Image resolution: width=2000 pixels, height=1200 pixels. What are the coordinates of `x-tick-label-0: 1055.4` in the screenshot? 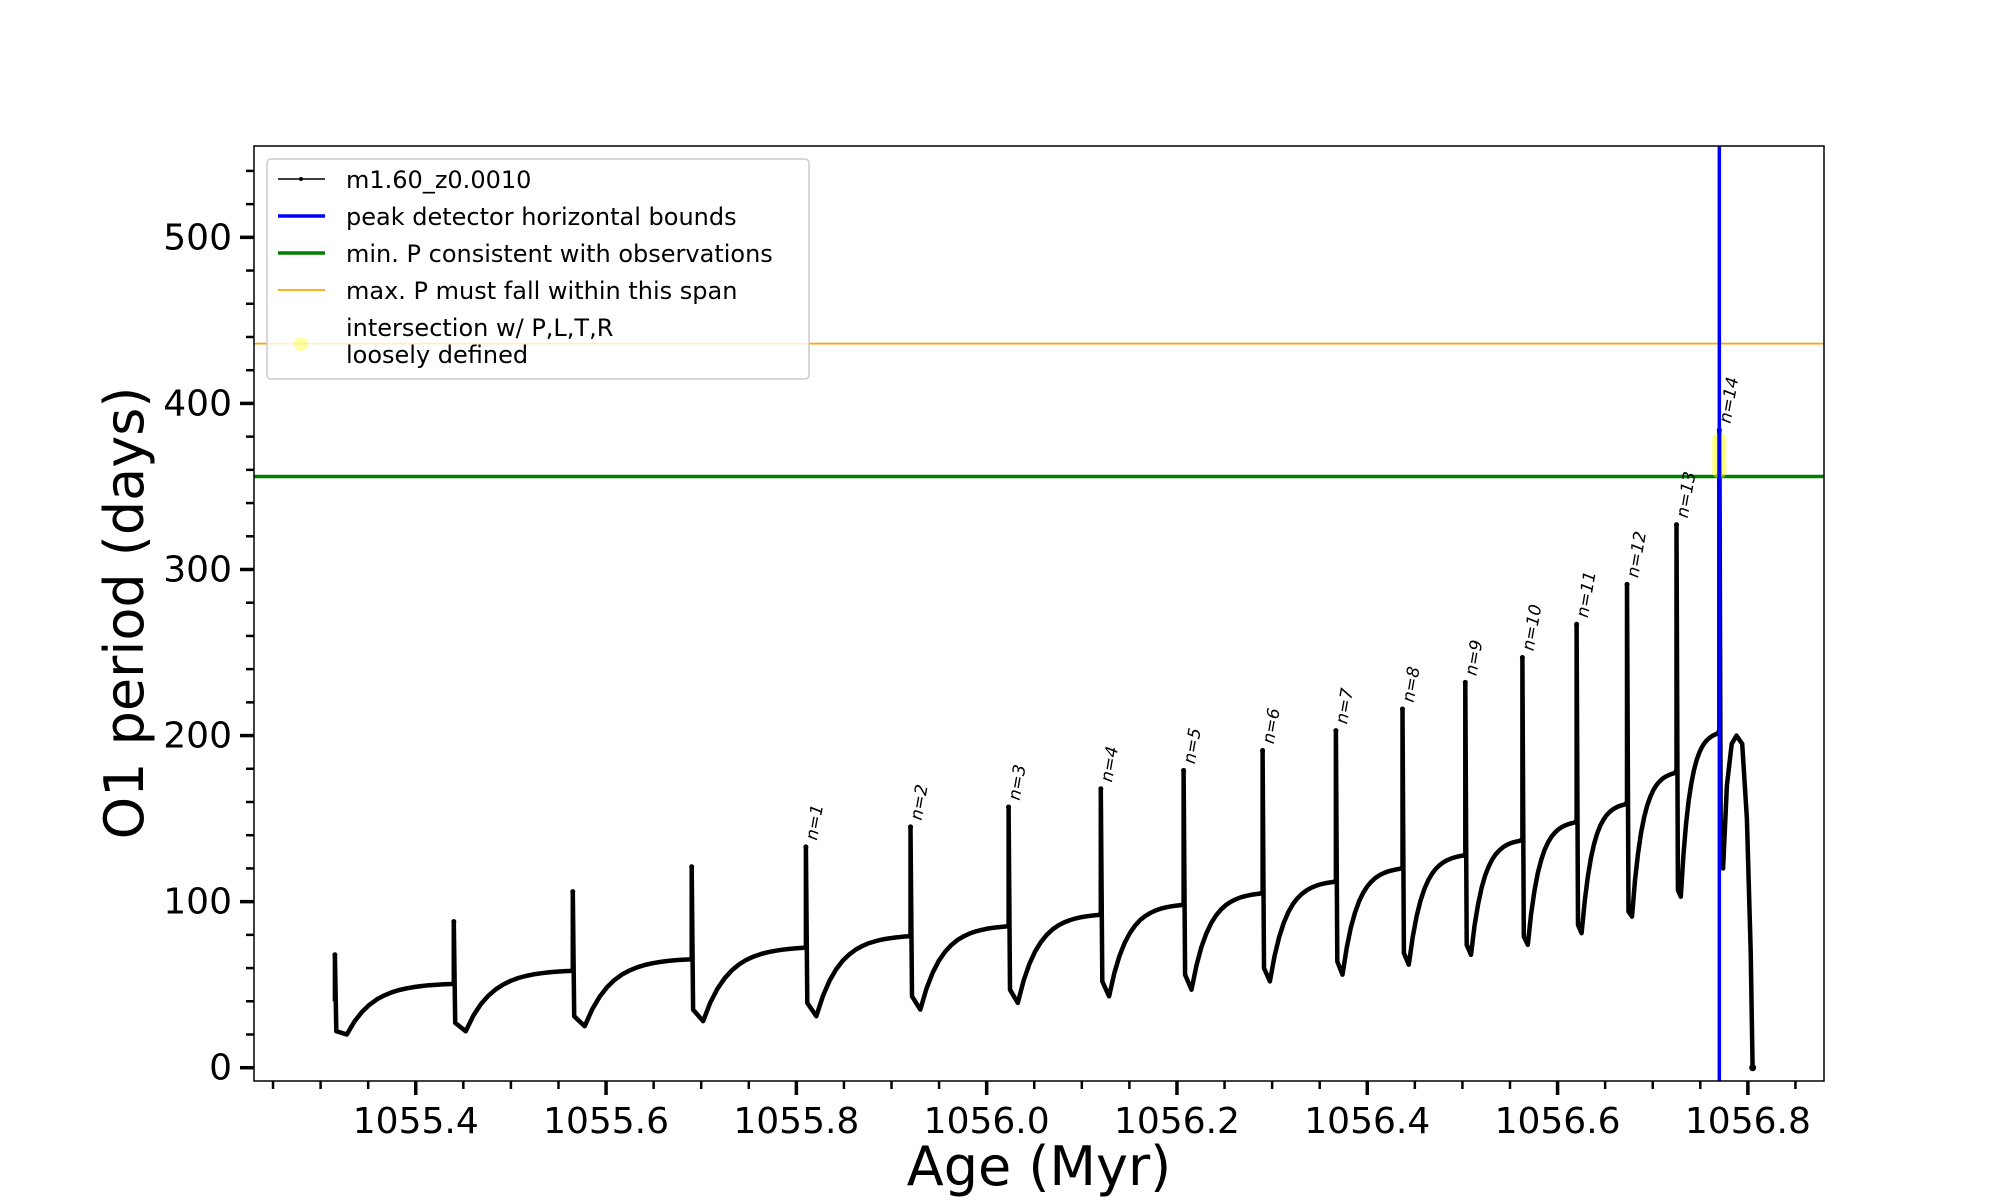 It's located at (416, 1121).